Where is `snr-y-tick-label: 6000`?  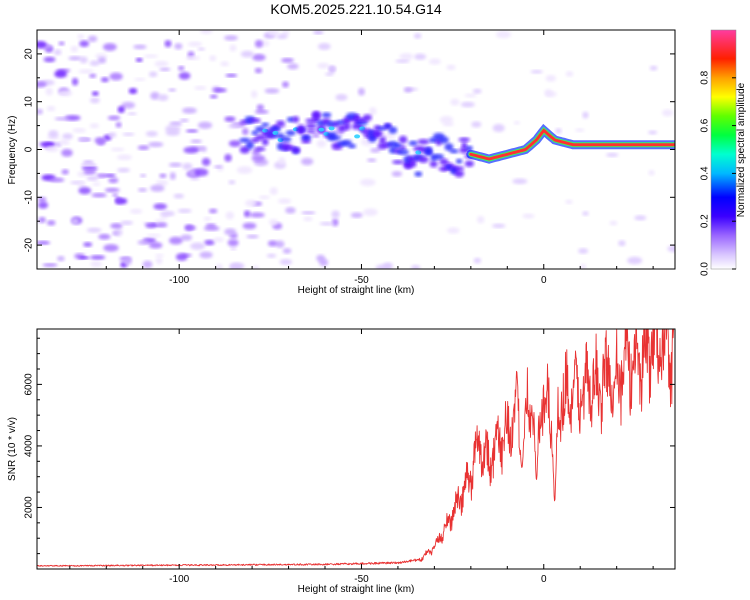 snr-y-tick-label: 6000 is located at coordinates (29, 384).